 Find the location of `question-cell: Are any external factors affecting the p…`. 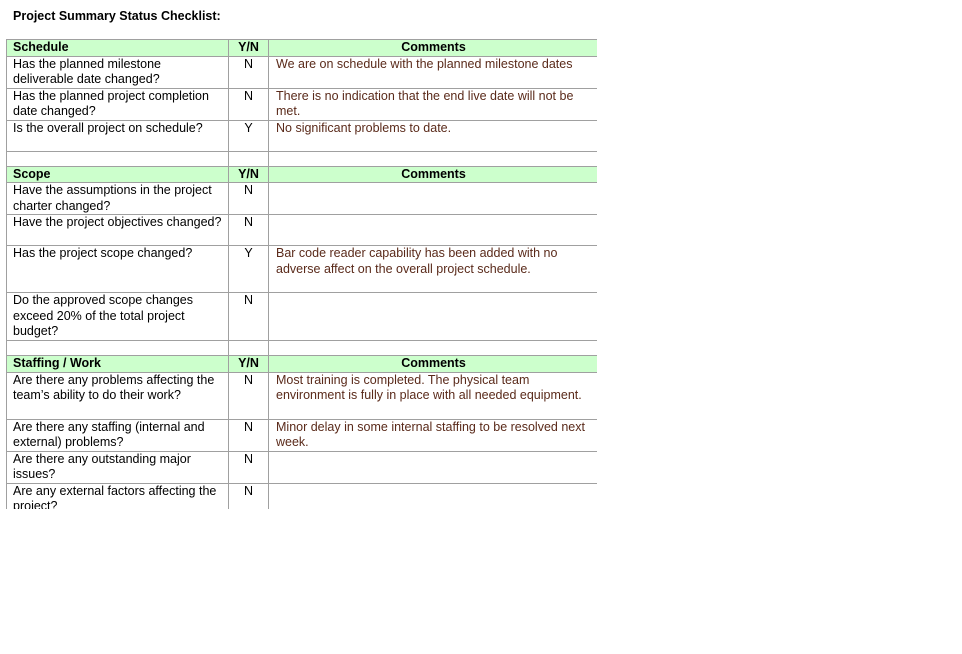

question-cell: Are any external factors affecting the p… is located at coordinates (117, 495).